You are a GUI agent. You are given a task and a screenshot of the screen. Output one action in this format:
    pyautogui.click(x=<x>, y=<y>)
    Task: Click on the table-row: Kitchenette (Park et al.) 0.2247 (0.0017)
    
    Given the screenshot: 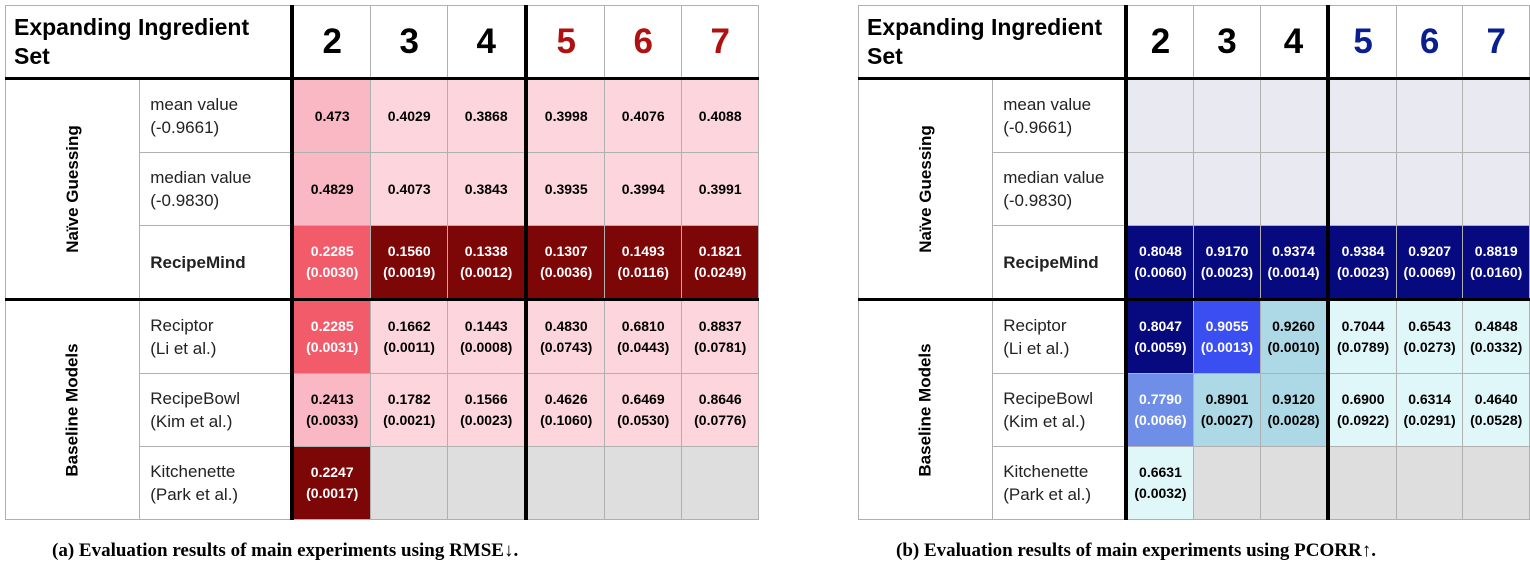 What is the action you would take?
    pyautogui.click(x=383, y=483)
    